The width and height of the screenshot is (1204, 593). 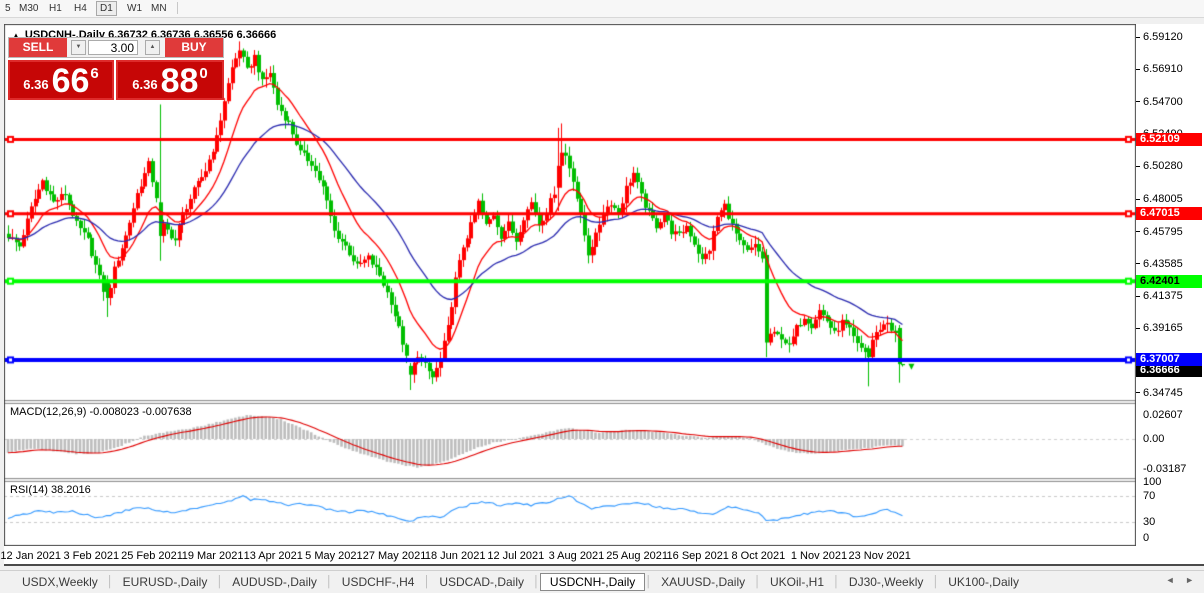 What do you see at coordinates (1163, 101) in the screenshot?
I see `price-tick-label: 6.54700` at bounding box center [1163, 101].